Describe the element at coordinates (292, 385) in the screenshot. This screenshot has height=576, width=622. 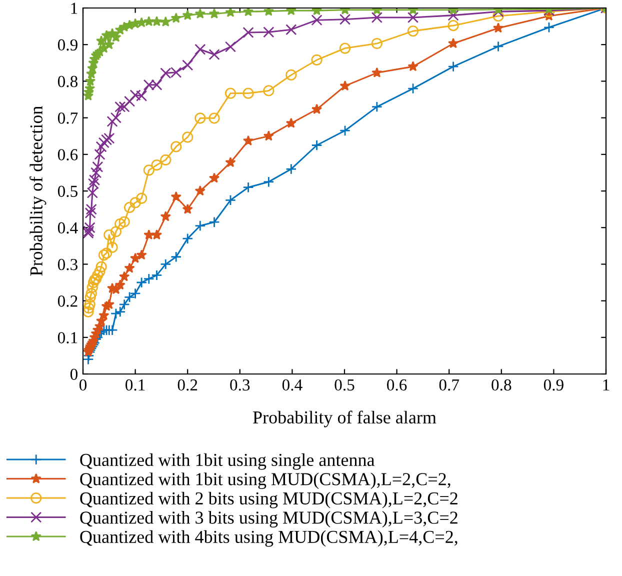
I see `x-tick-label: 0.4` at that location.